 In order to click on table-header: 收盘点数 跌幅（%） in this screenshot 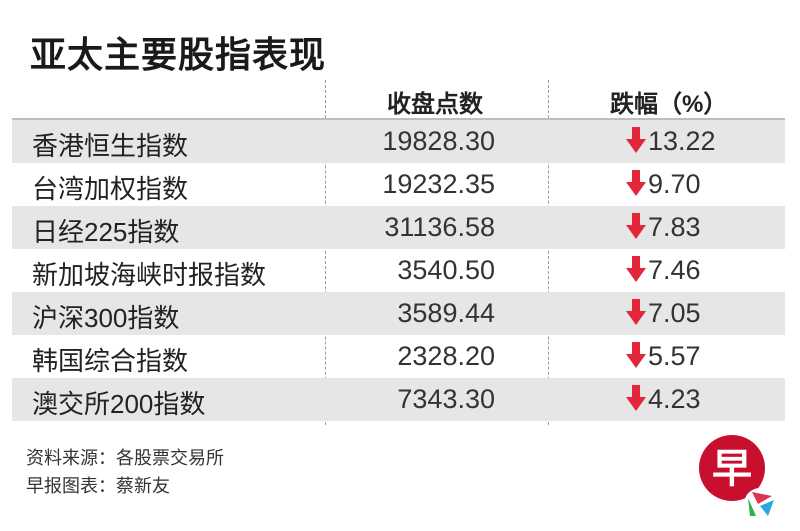, I will do `click(398, 100)`.